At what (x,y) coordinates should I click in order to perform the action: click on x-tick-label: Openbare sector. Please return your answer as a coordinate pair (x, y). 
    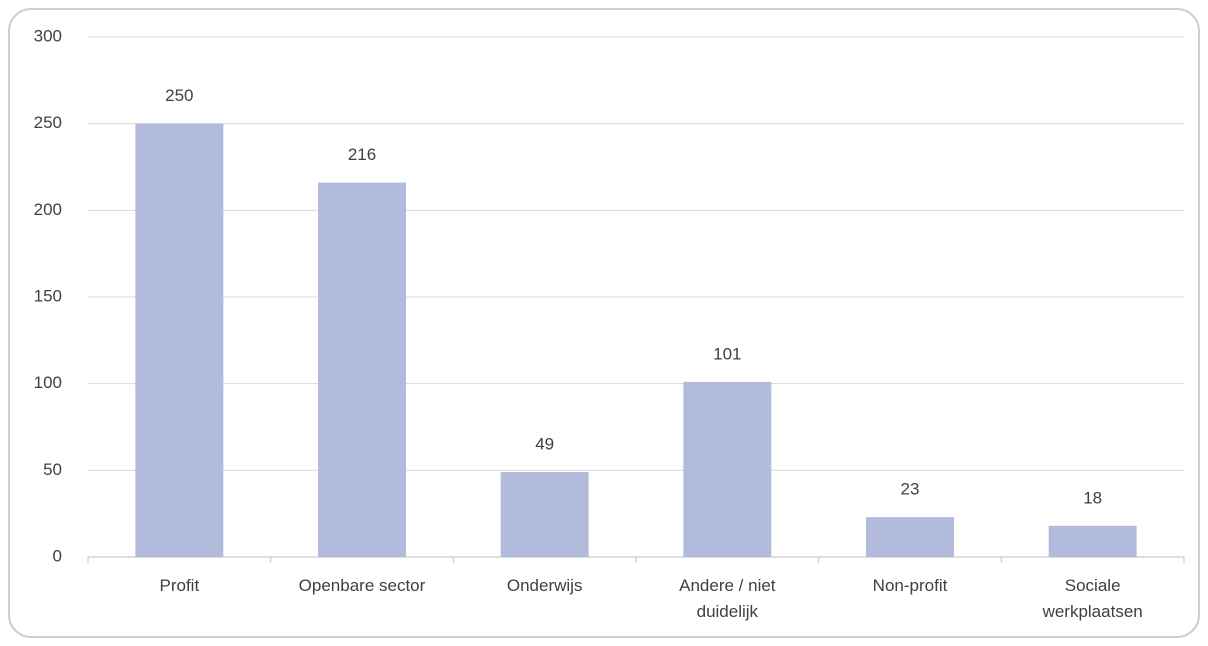
    Looking at the image, I should click on (362, 585).